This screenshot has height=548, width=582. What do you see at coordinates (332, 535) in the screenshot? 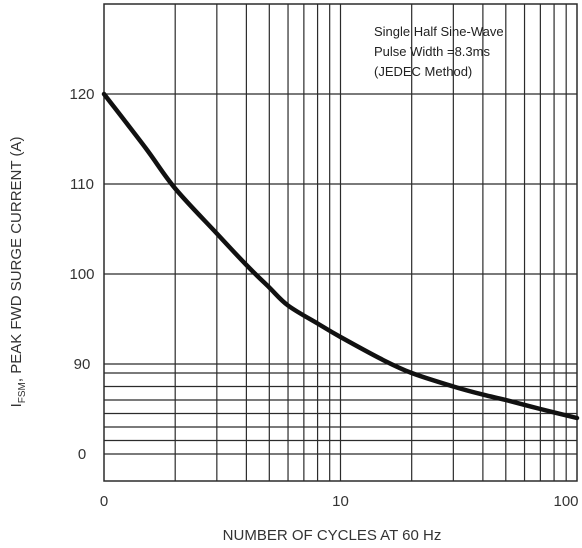
I see `x-axis-title: NUMBER OF CYCLES AT 60 Hz` at bounding box center [332, 535].